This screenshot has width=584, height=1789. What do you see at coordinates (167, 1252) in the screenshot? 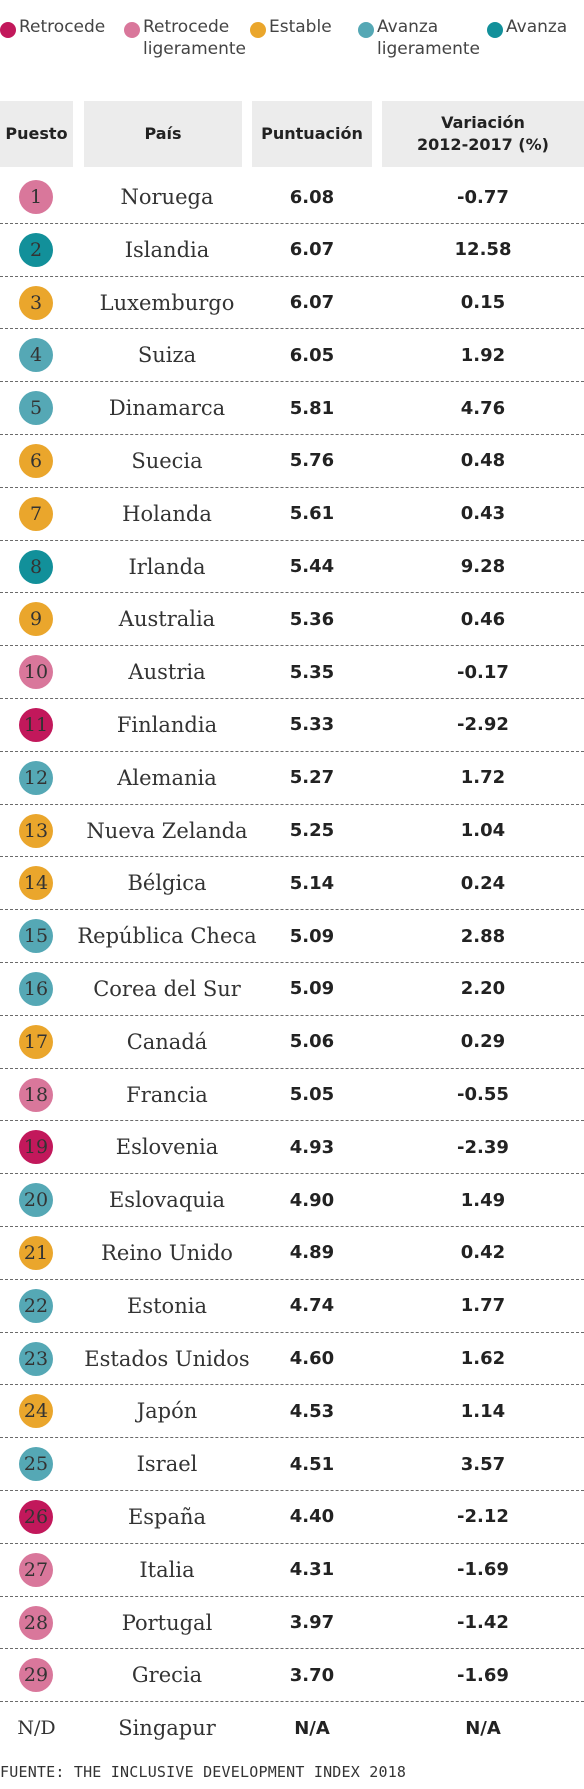
I see `country-name: Reino Unido` at bounding box center [167, 1252].